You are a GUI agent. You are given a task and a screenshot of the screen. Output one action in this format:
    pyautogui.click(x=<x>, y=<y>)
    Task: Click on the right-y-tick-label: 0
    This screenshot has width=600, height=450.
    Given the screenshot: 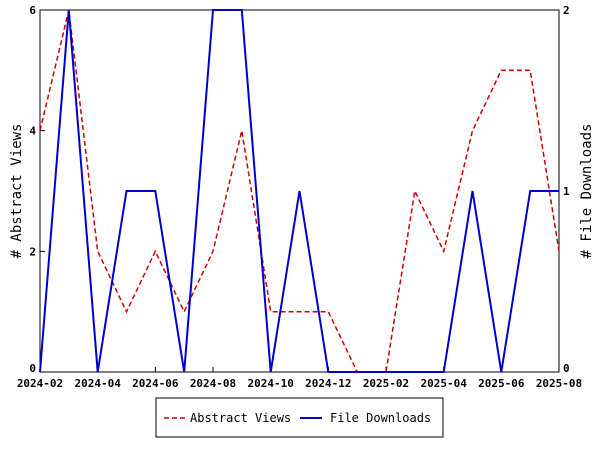 What is the action you would take?
    pyautogui.click(x=566, y=368)
    